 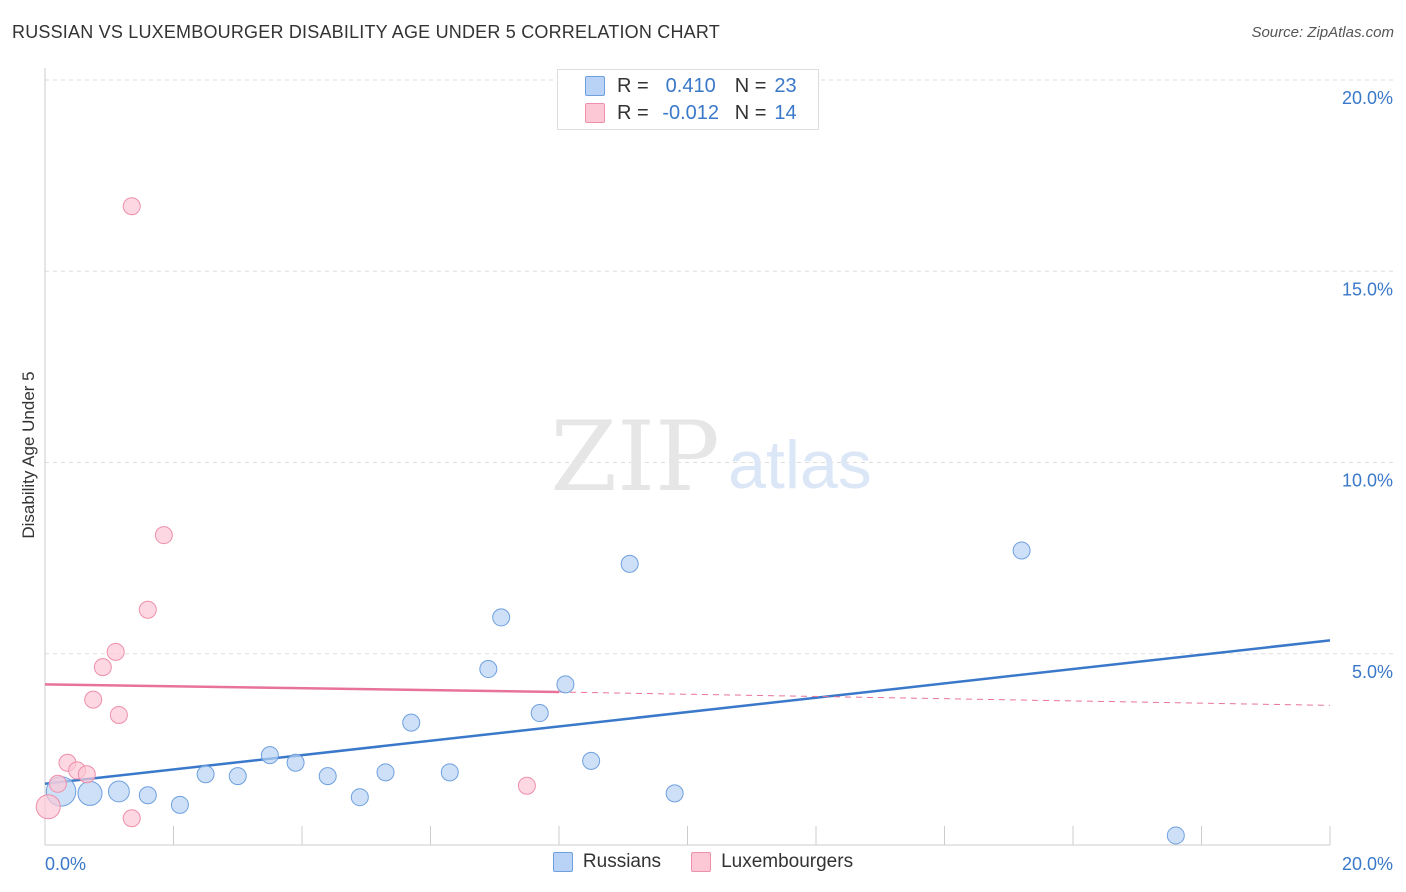 What do you see at coordinates (562, 862) in the screenshot?
I see `bottom-legend-swatch-blue` at bounding box center [562, 862].